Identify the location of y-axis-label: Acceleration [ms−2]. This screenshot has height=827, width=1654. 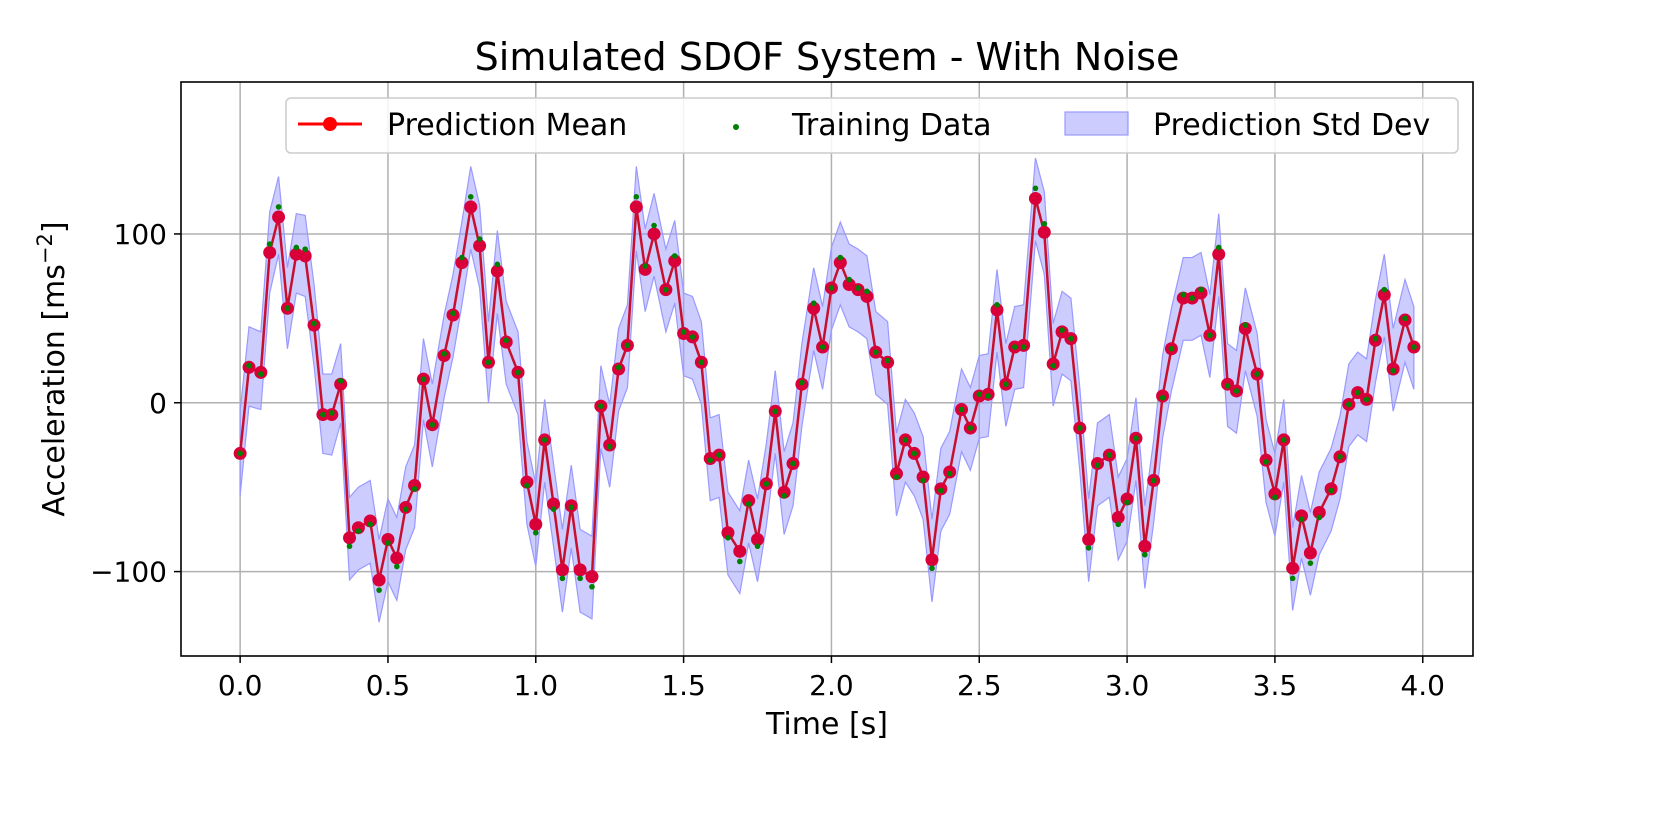
(52, 368).